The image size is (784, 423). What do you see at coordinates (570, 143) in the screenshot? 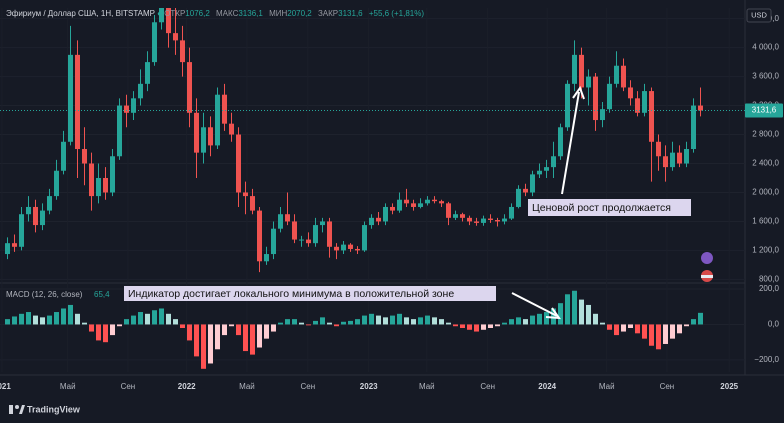
I see `annotation-arrow` at bounding box center [570, 143].